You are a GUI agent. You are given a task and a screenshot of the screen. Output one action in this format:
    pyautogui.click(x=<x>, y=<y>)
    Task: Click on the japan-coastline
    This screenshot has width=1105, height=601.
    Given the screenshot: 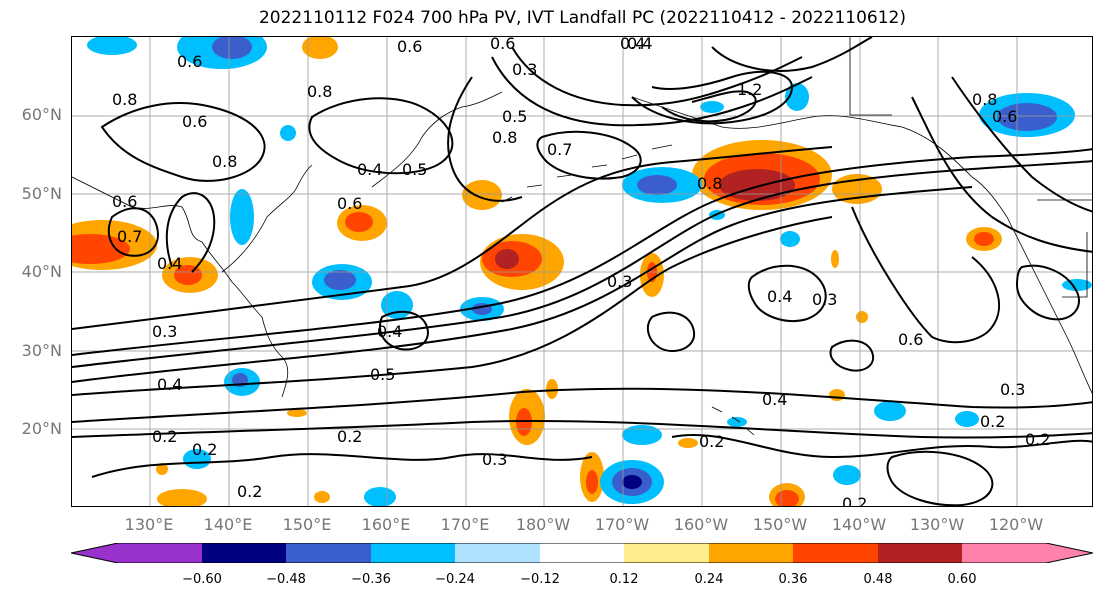 What is the action you would take?
    pyautogui.click(x=267, y=218)
    